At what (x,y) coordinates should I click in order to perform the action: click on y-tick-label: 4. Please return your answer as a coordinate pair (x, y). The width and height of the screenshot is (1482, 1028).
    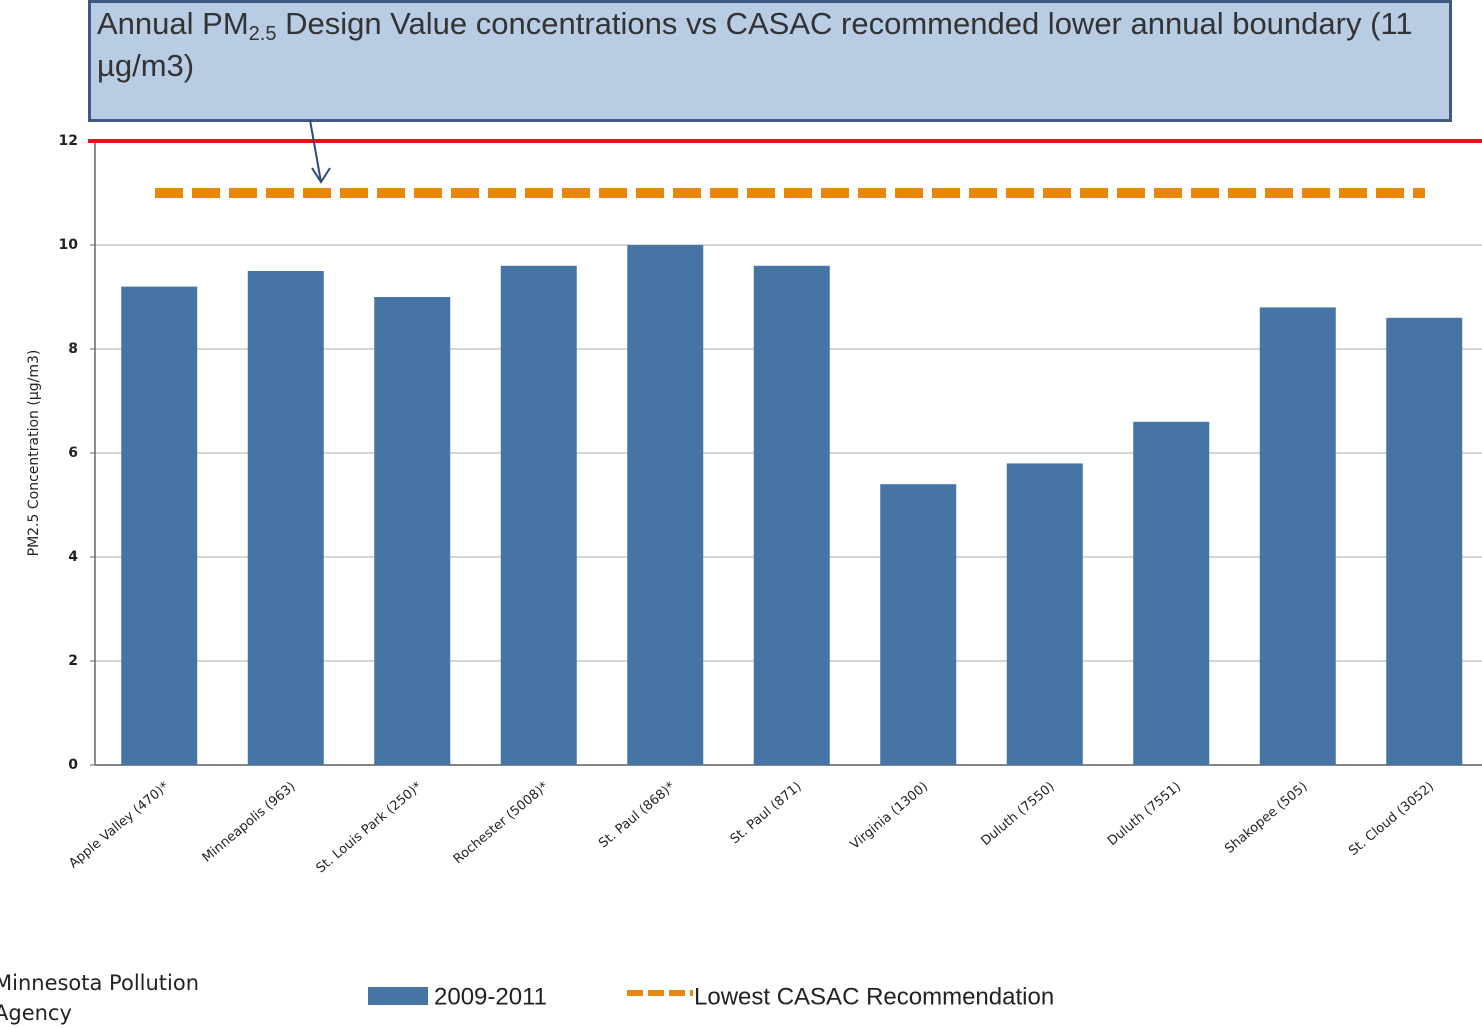
    Looking at the image, I should click on (73, 557).